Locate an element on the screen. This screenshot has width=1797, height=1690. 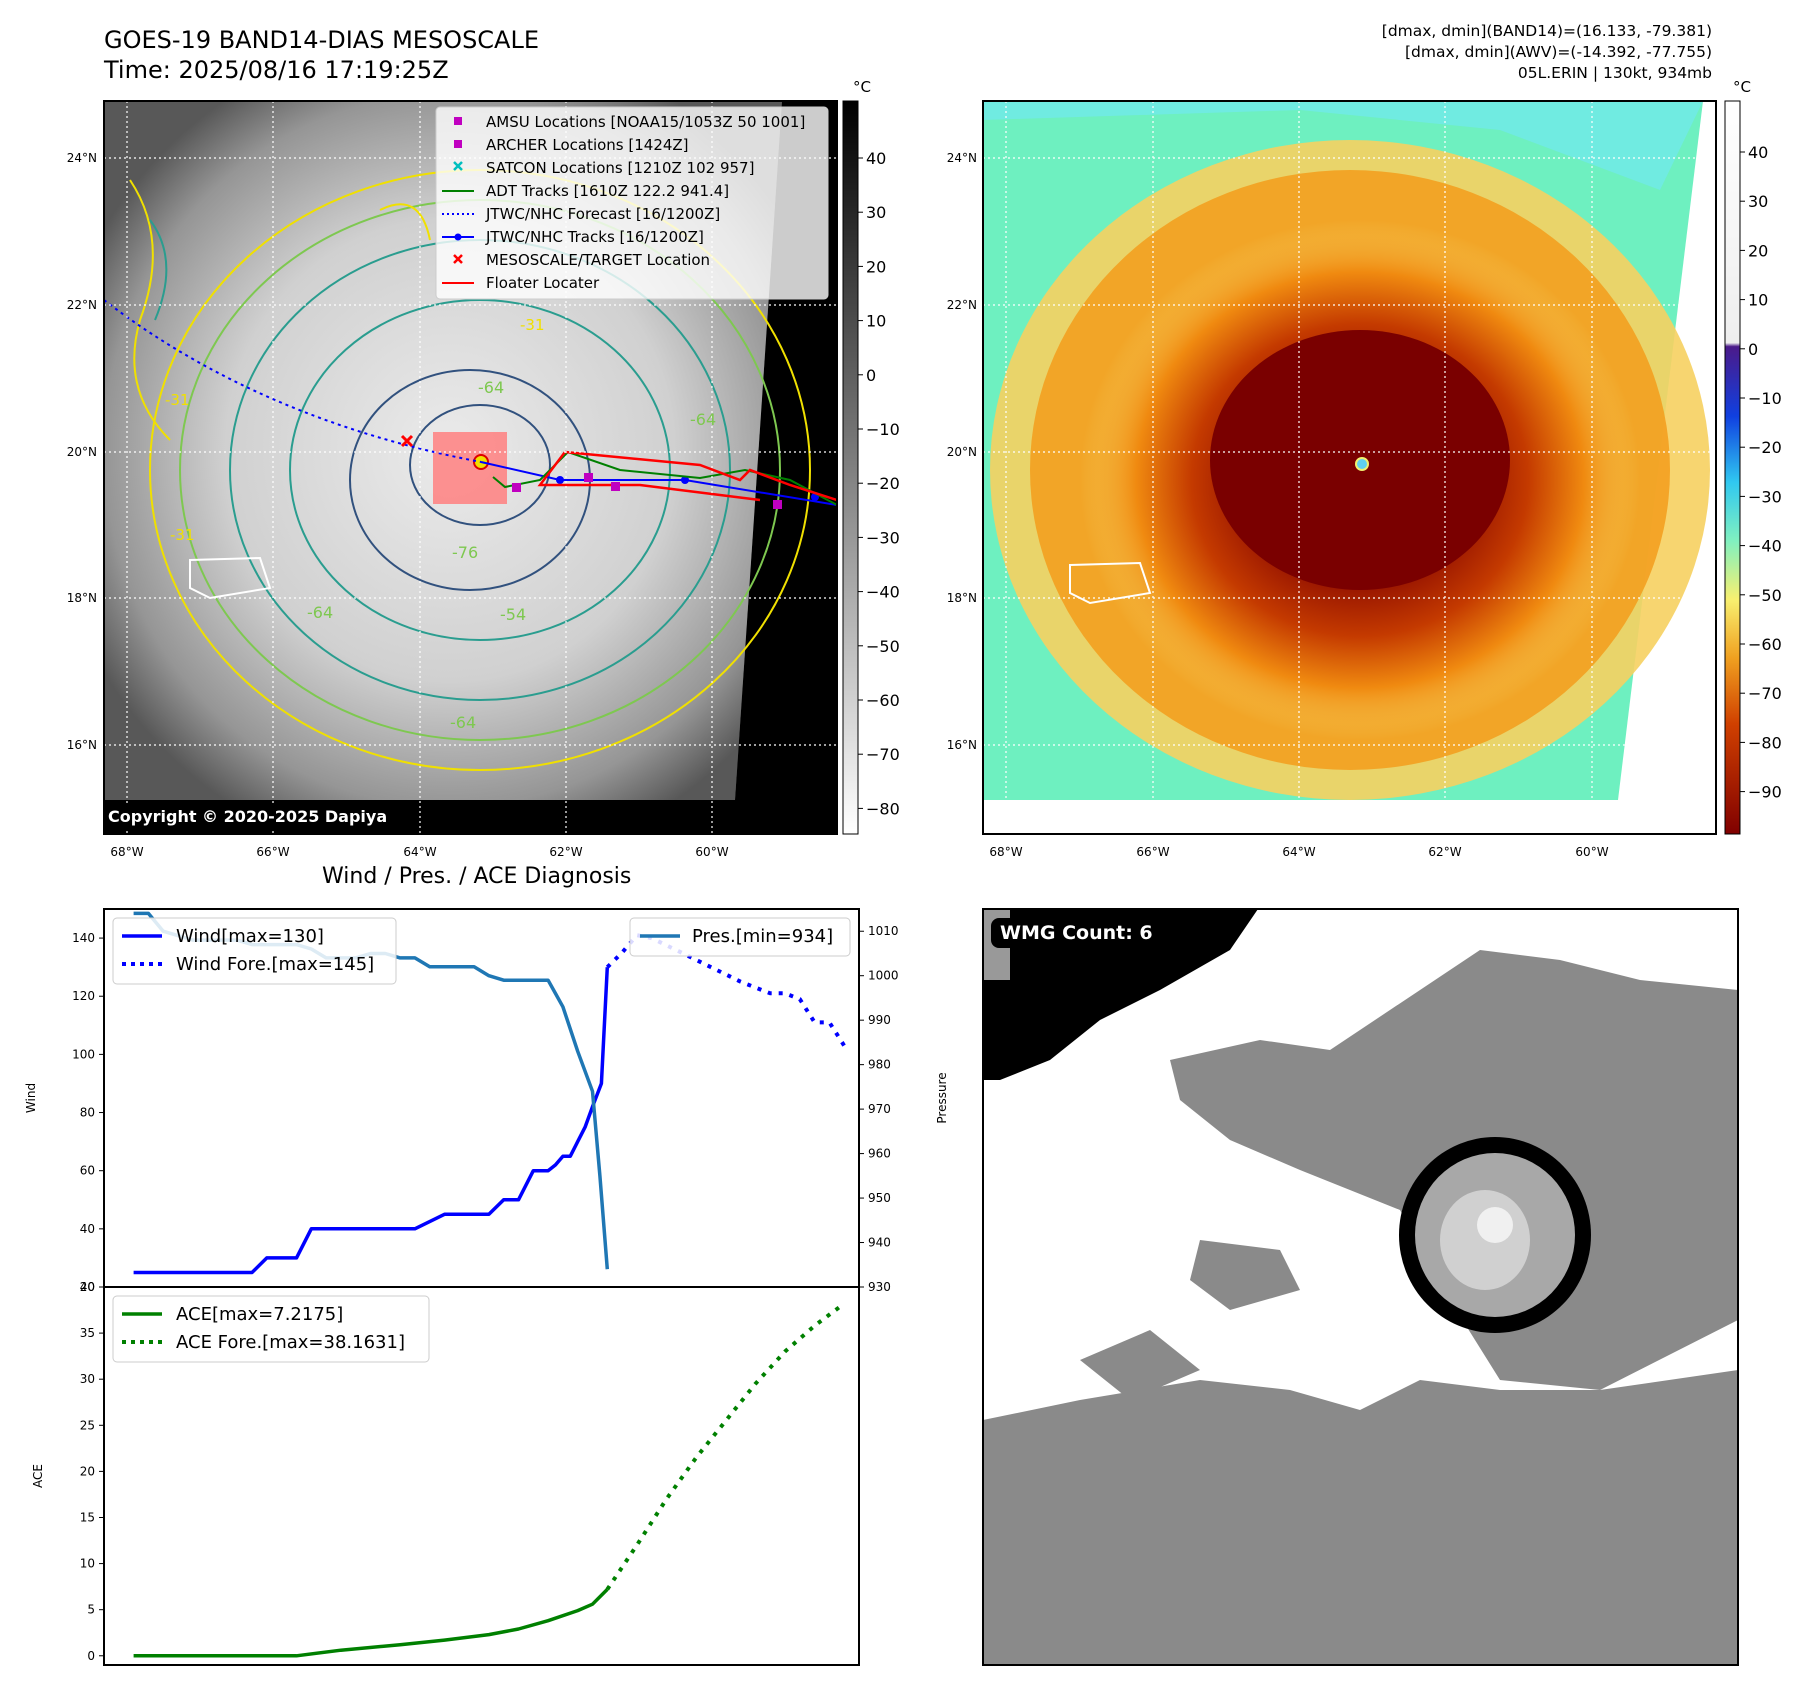
legend-wind-forecast: Wind Fore.[max=145] is located at coordinates (275, 964).